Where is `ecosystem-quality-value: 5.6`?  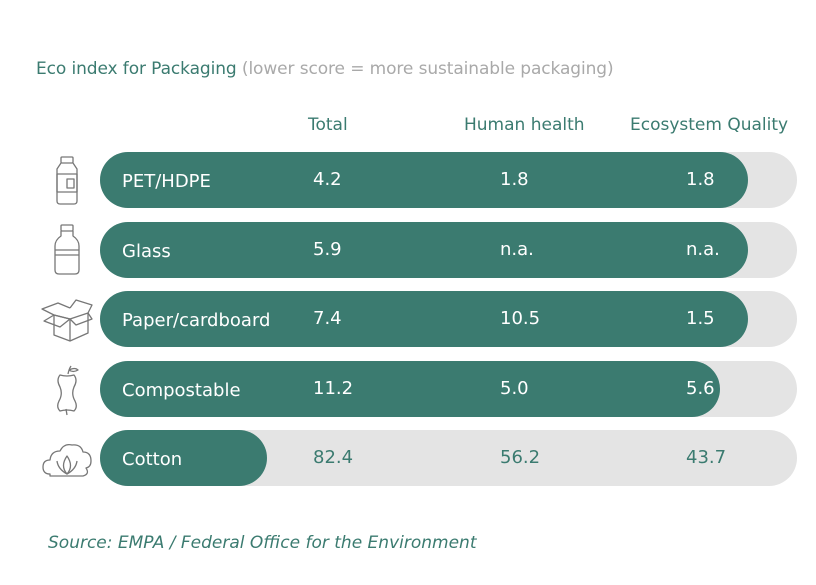 ecosystem-quality-value: 5.6 is located at coordinates (700, 388).